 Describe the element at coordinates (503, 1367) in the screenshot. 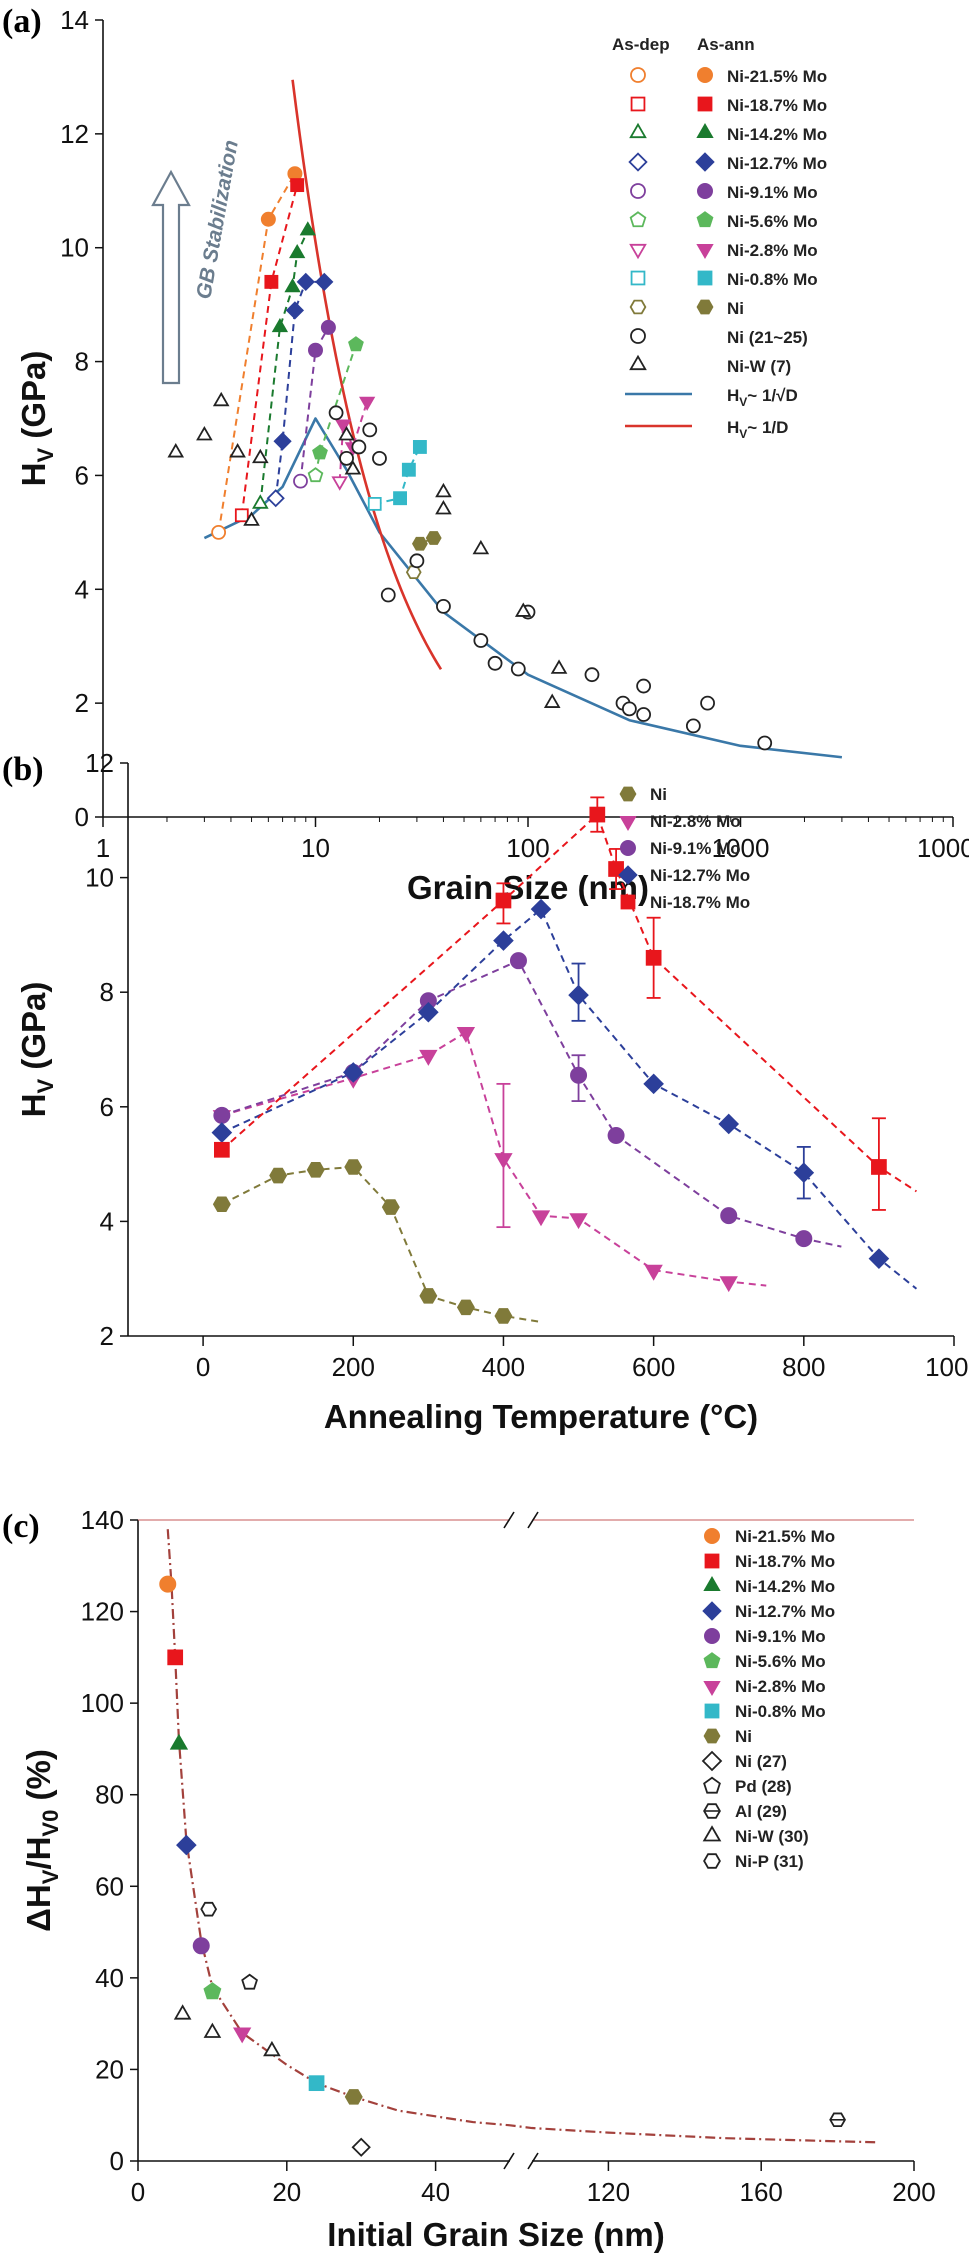

I see `panel-b-x-tick-label: 400` at that location.